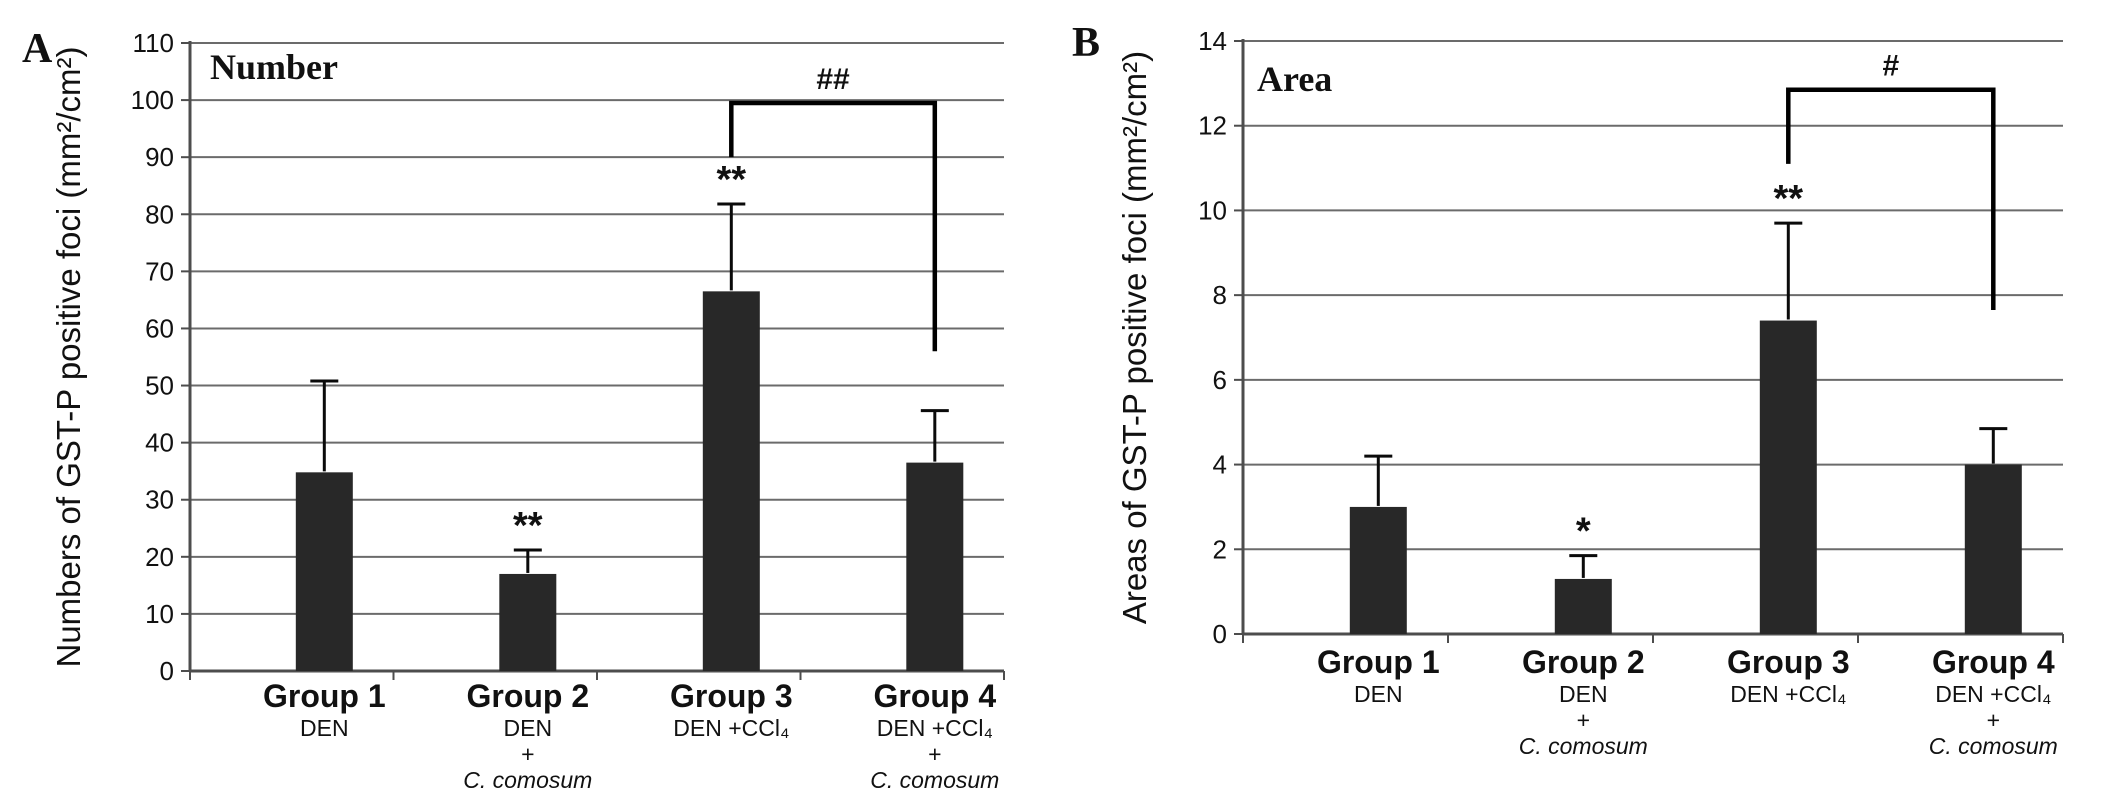 The width and height of the screenshot is (2126, 792). Describe the element at coordinates (68, 357) in the screenshot. I see `y-axis-title: Numbers of GST-P positive foci (mm²/cm²)` at that location.